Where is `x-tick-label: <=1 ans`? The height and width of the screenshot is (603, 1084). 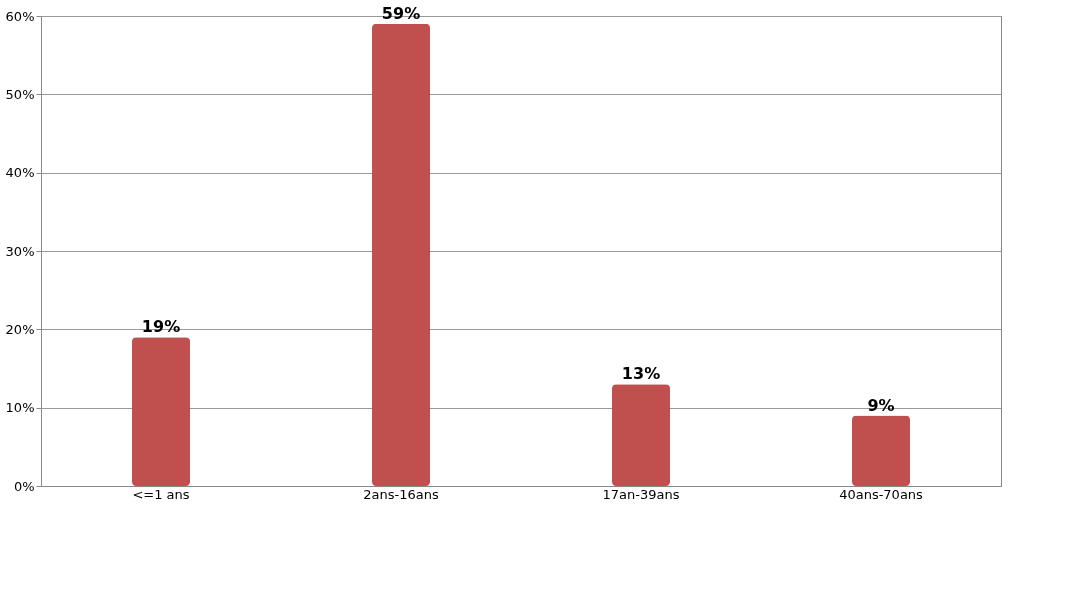 x-tick-label: <=1 ans is located at coordinates (161, 494).